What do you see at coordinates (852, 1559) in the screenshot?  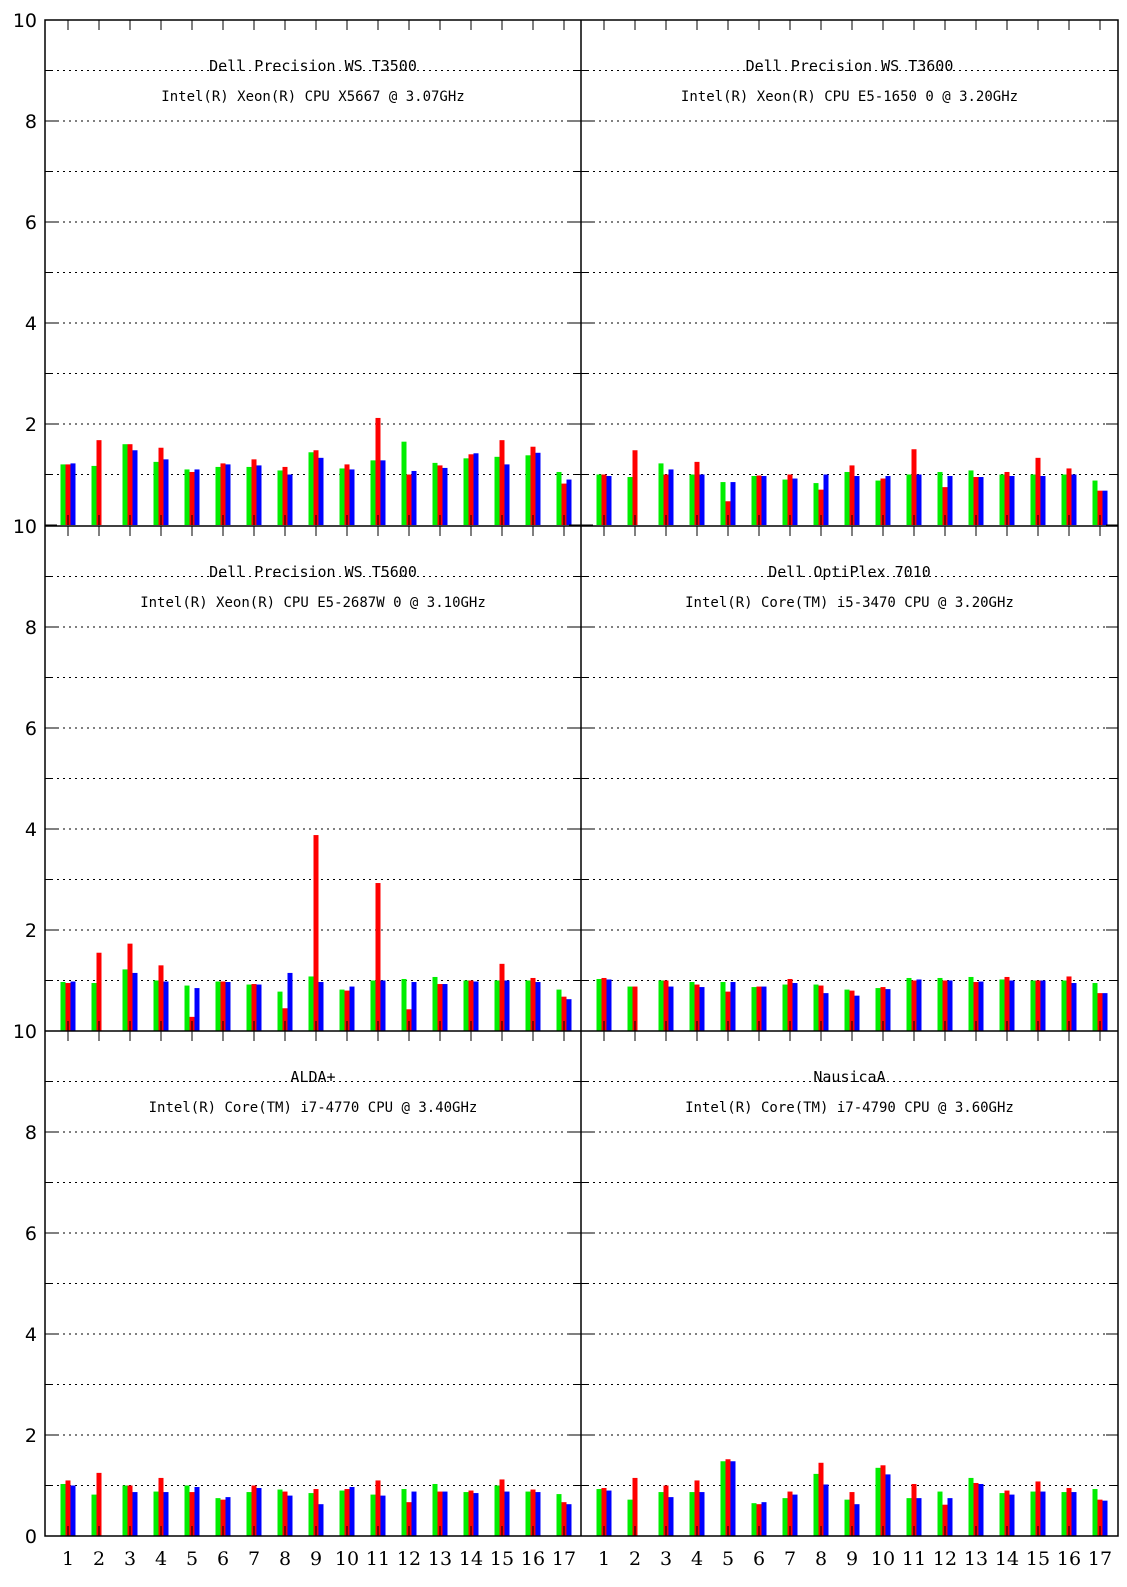 I see `x-tick-label: 9` at bounding box center [852, 1559].